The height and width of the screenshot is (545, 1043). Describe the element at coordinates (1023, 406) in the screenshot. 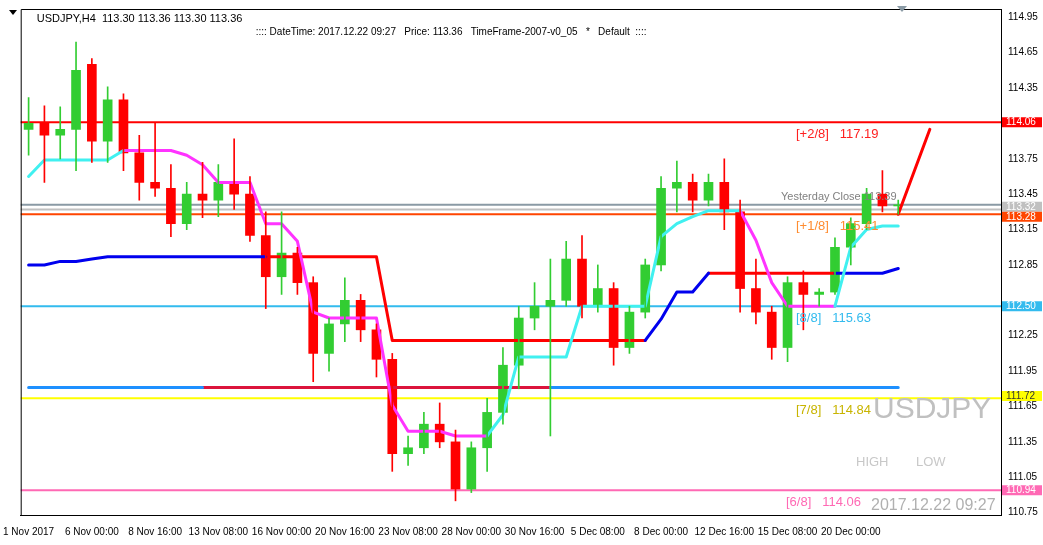

I see `y-tick-label: 111.65` at that location.